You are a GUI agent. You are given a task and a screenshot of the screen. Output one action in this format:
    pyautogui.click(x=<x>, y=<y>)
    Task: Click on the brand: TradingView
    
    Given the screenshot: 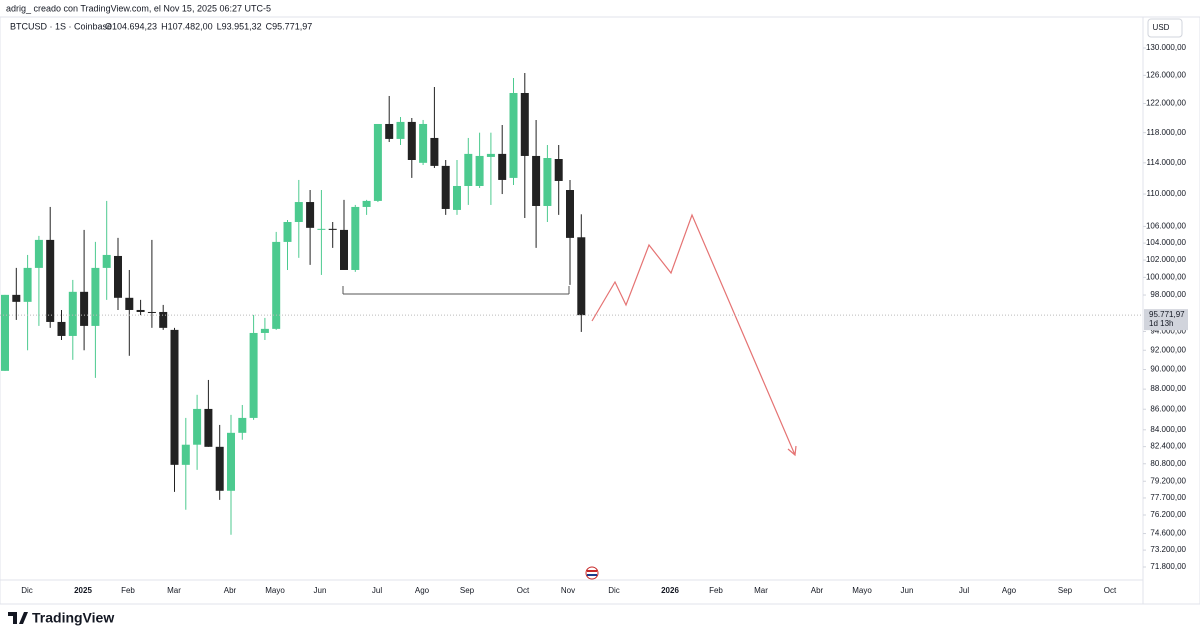 What is the action you would take?
    pyautogui.click(x=73, y=618)
    